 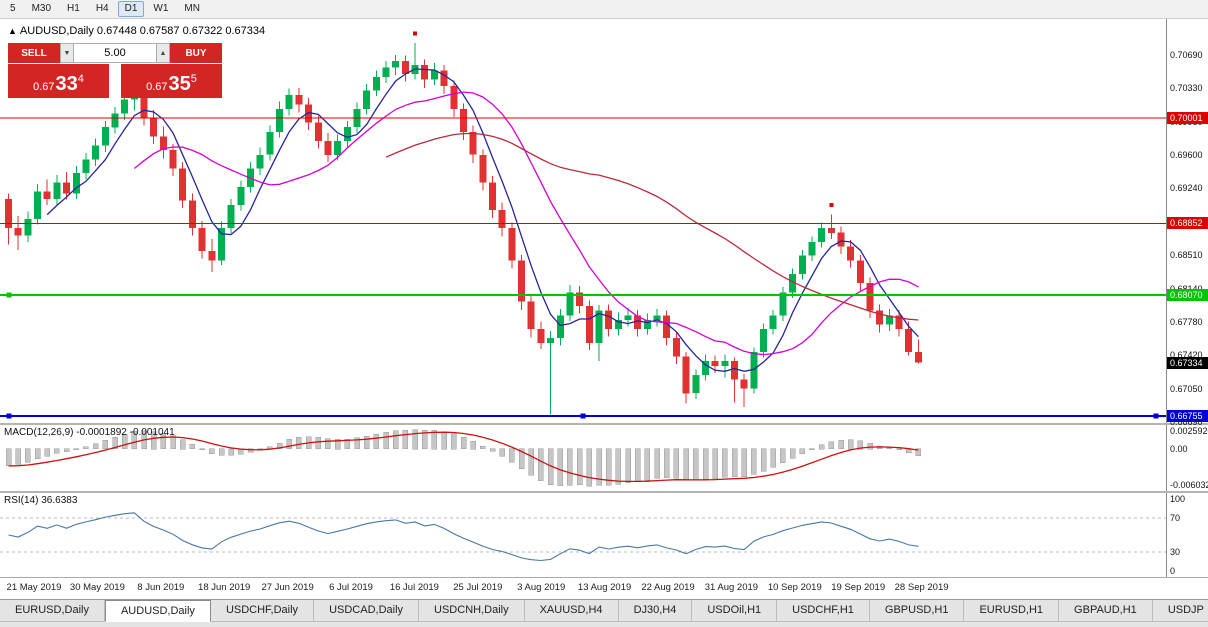 What do you see at coordinates (89, 432) in the screenshot?
I see `macd-label: MACD(12,26,9) -0.0001892 -0.001041` at bounding box center [89, 432].